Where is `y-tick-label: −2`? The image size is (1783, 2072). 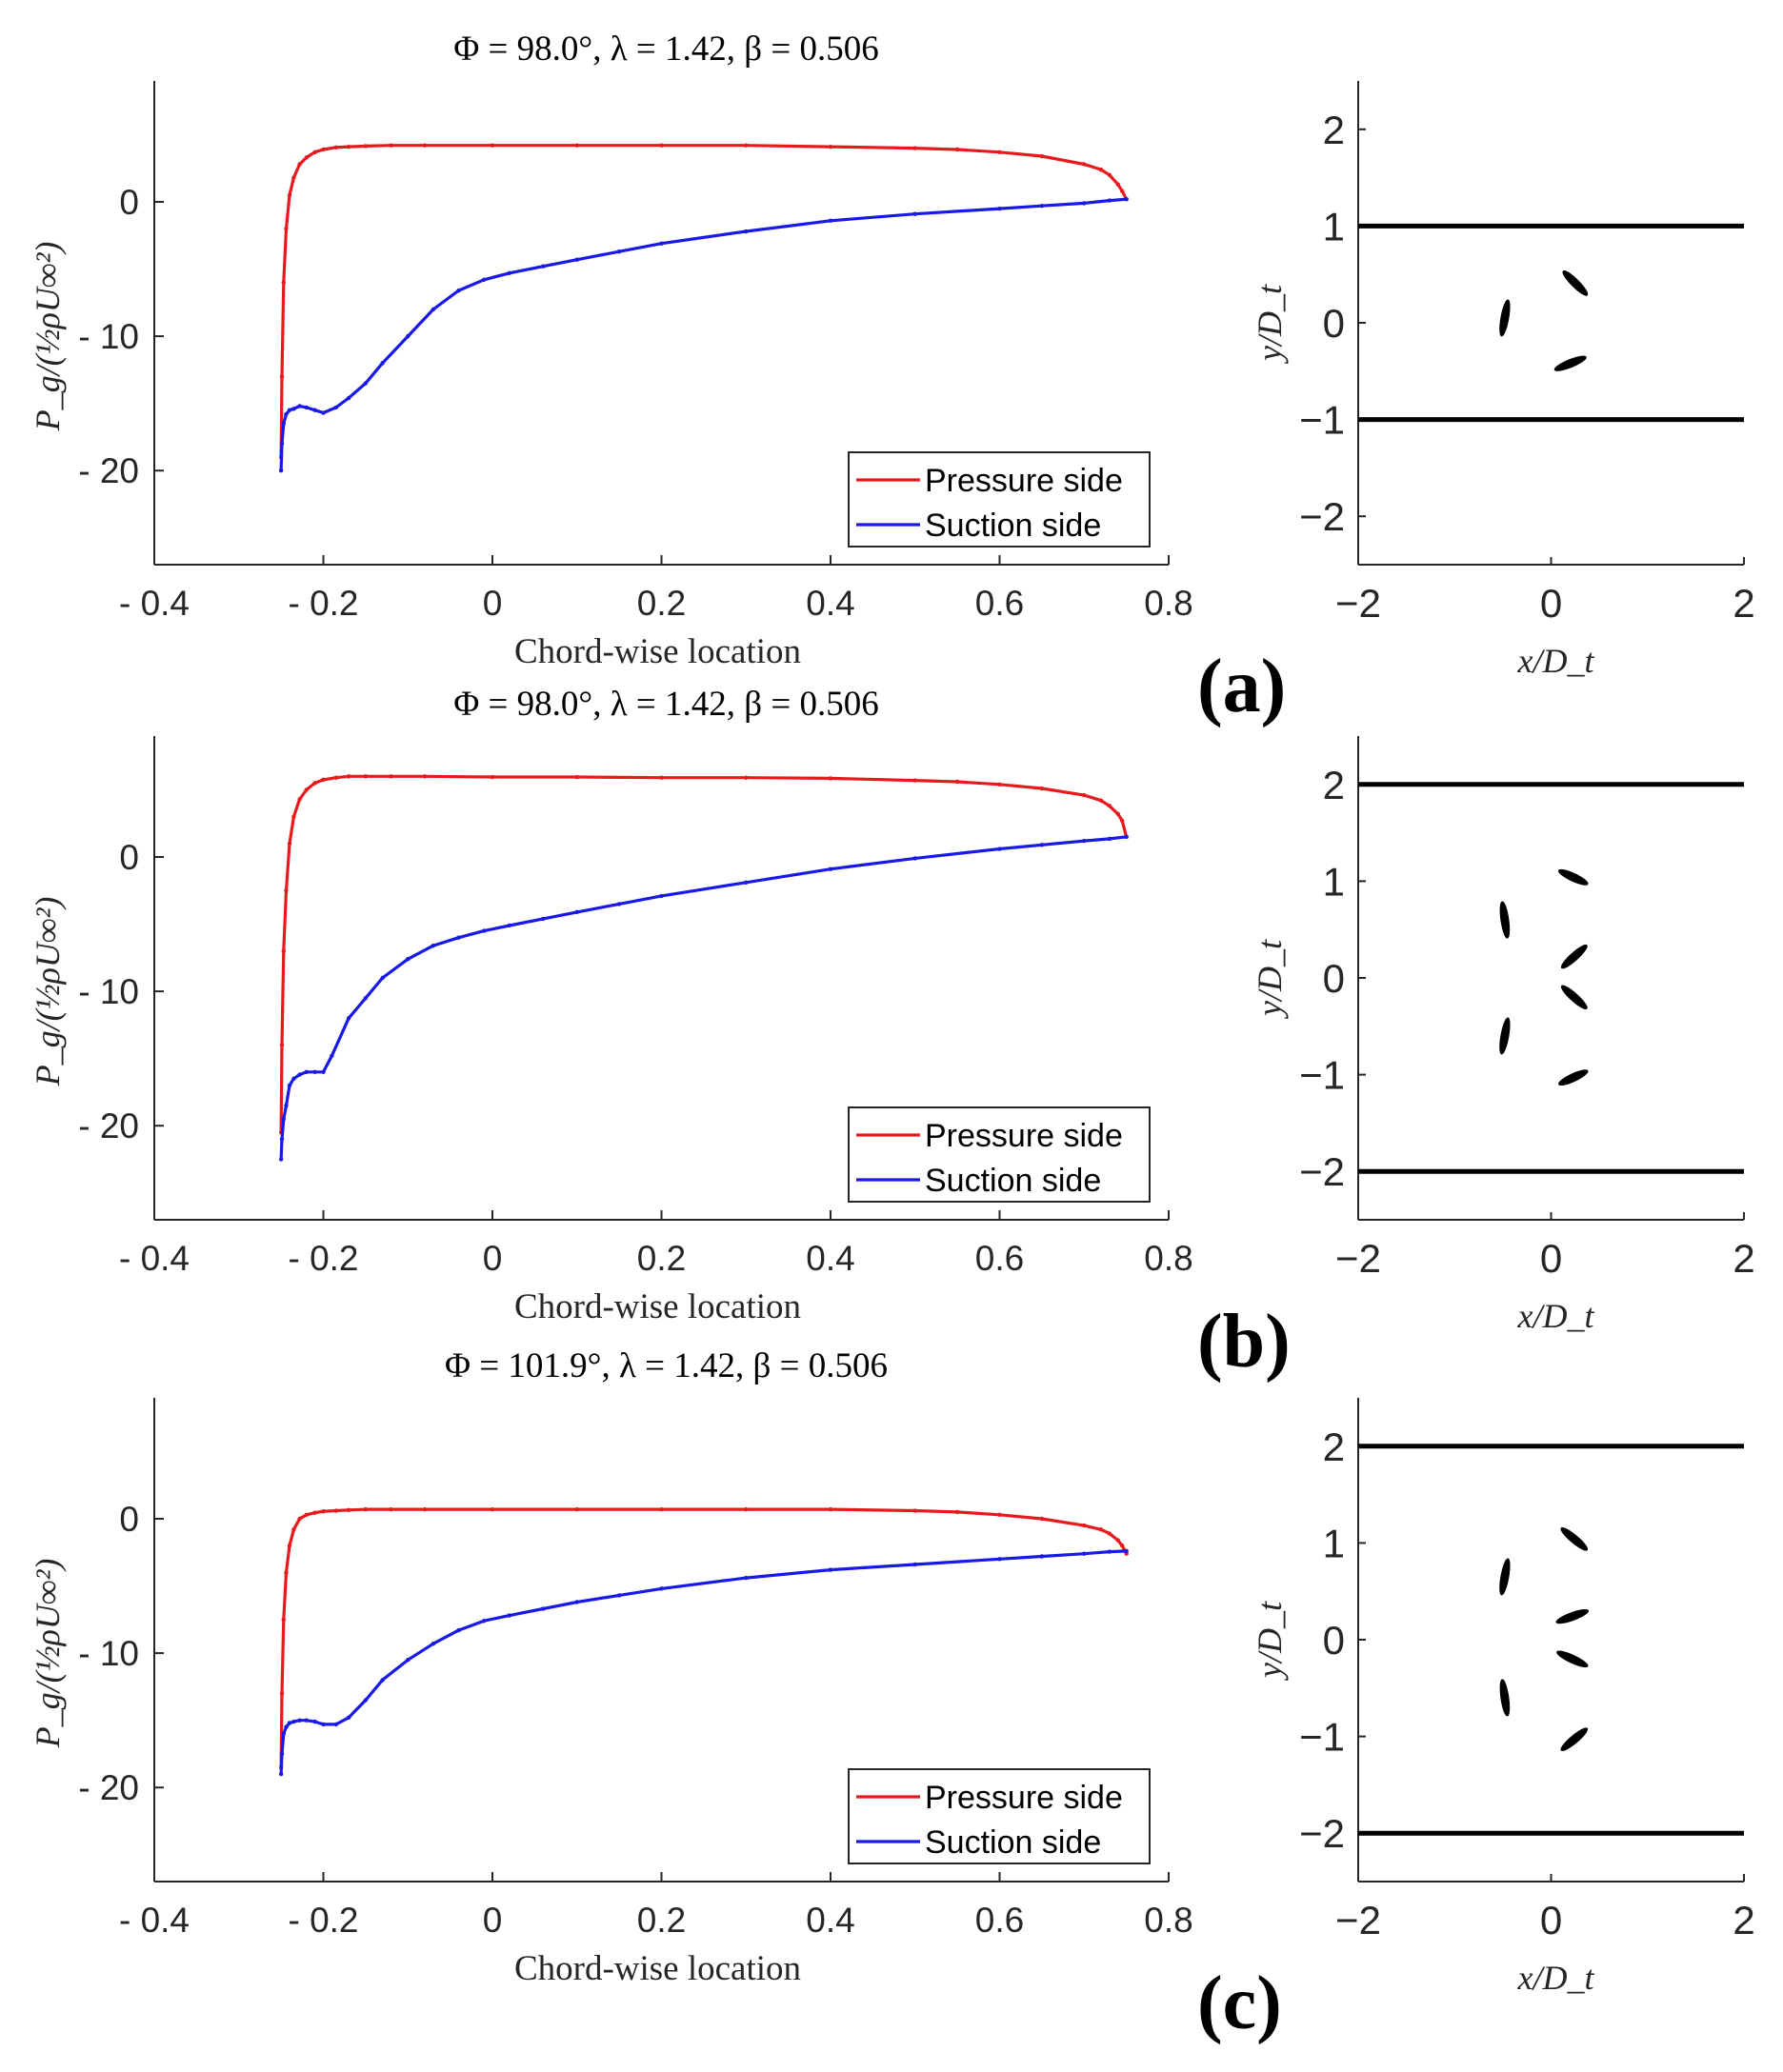 y-tick-label: −2 is located at coordinates (1322, 1833).